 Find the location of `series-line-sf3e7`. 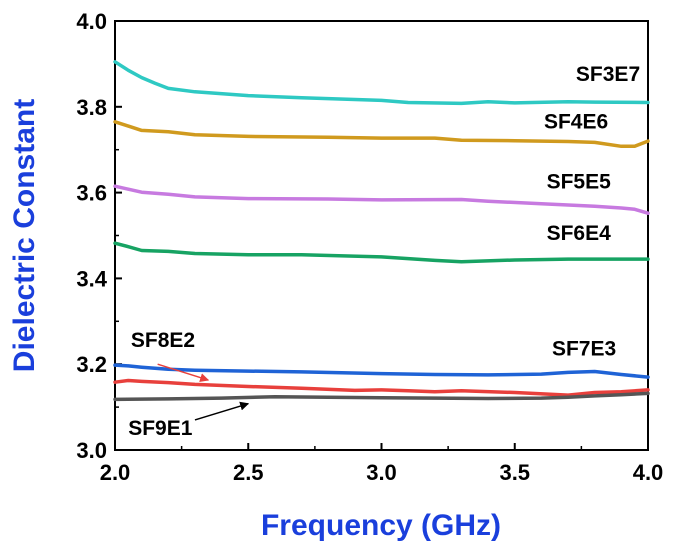

series-line-sf3e7 is located at coordinates (381, 83).